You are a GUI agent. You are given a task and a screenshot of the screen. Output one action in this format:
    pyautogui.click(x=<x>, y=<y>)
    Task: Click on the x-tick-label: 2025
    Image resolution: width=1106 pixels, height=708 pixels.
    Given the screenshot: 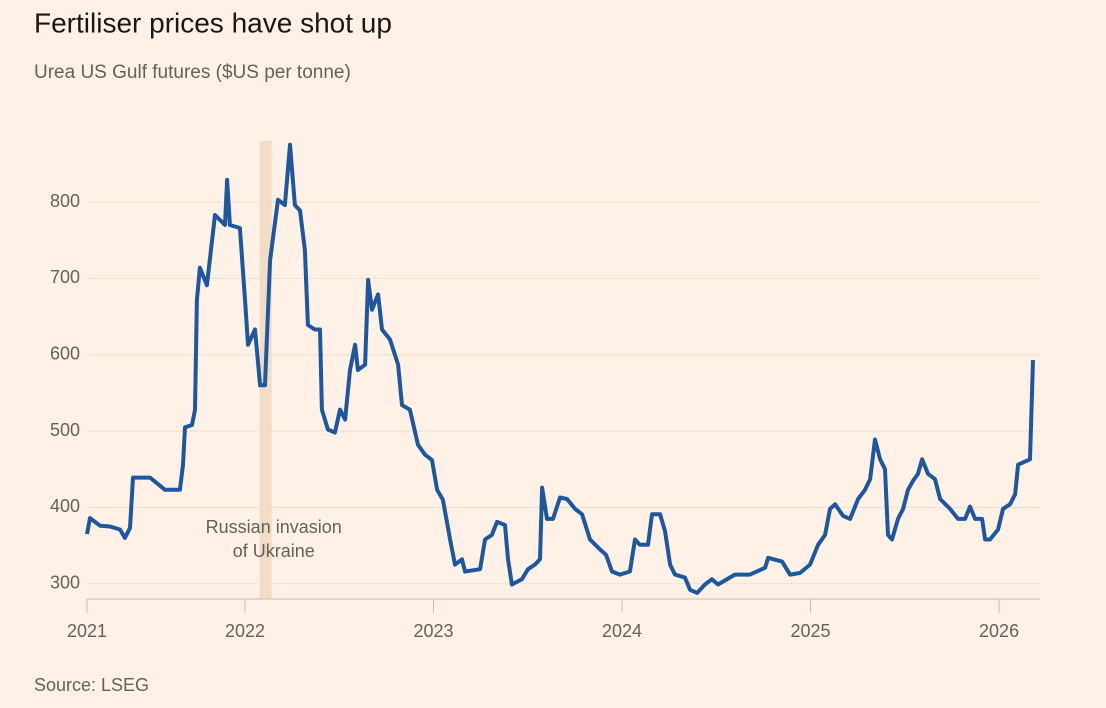 What is the action you would take?
    pyautogui.click(x=811, y=631)
    